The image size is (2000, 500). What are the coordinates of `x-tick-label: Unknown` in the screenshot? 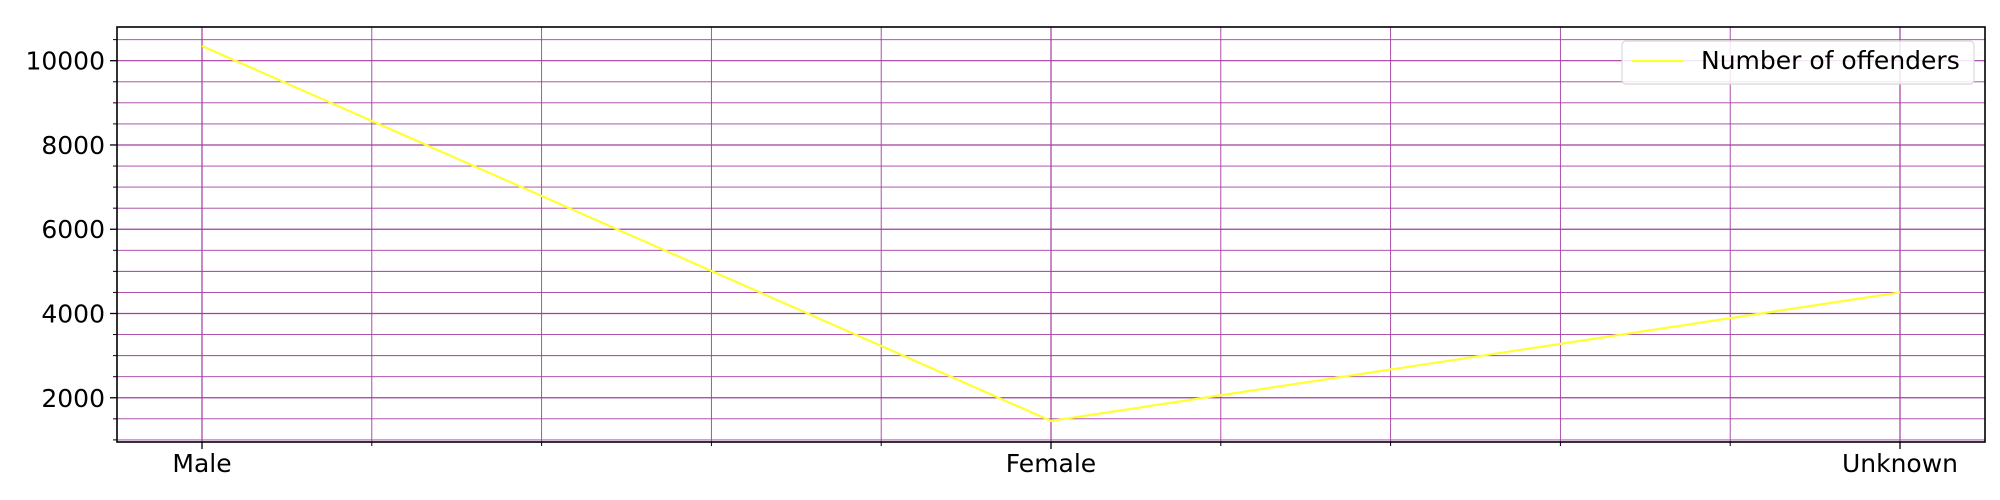 It's located at (1900, 463).